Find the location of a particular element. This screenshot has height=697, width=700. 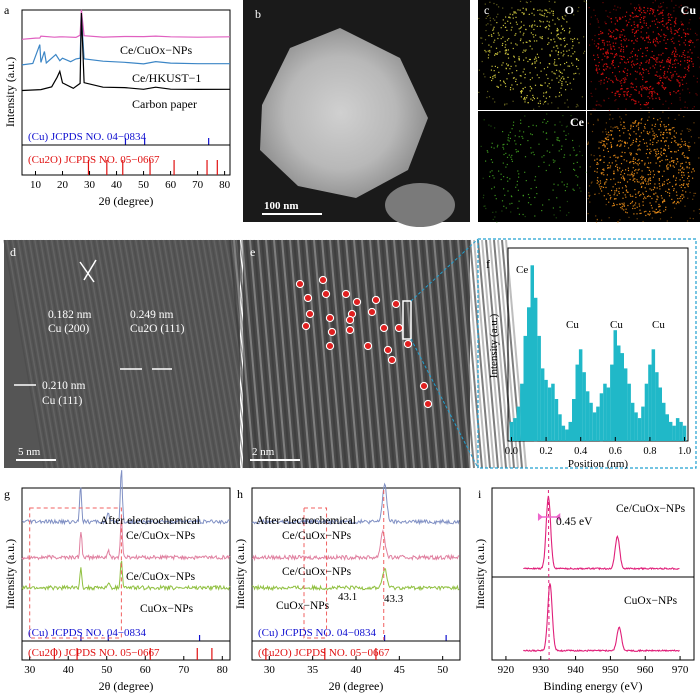

panel-e-hrtem-image: e 2 nm is located at coordinates (378, 353).